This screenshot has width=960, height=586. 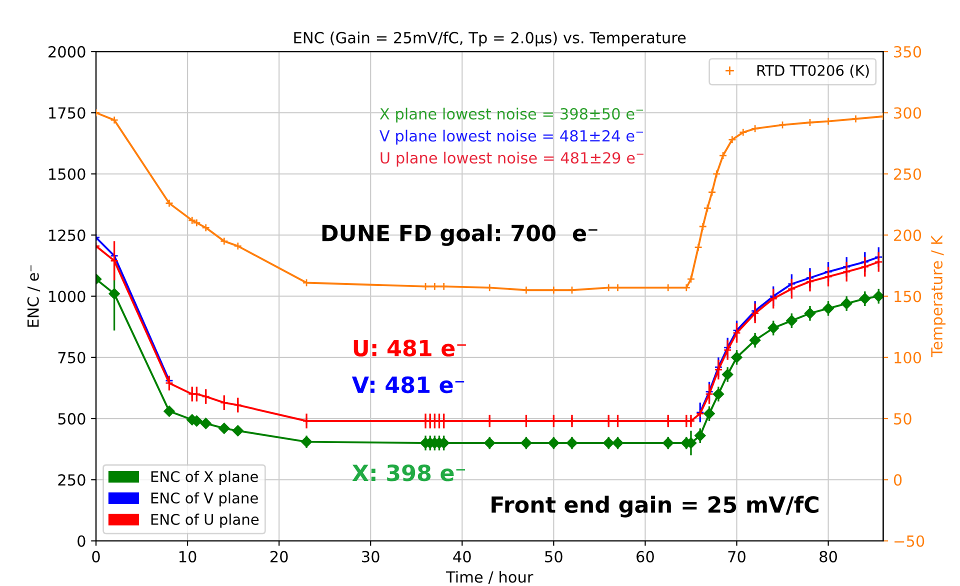 What do you see at coordinates (553, 556) in the screenshot?
I see `x-tick-label: 50` at bounding box center [553, 556].